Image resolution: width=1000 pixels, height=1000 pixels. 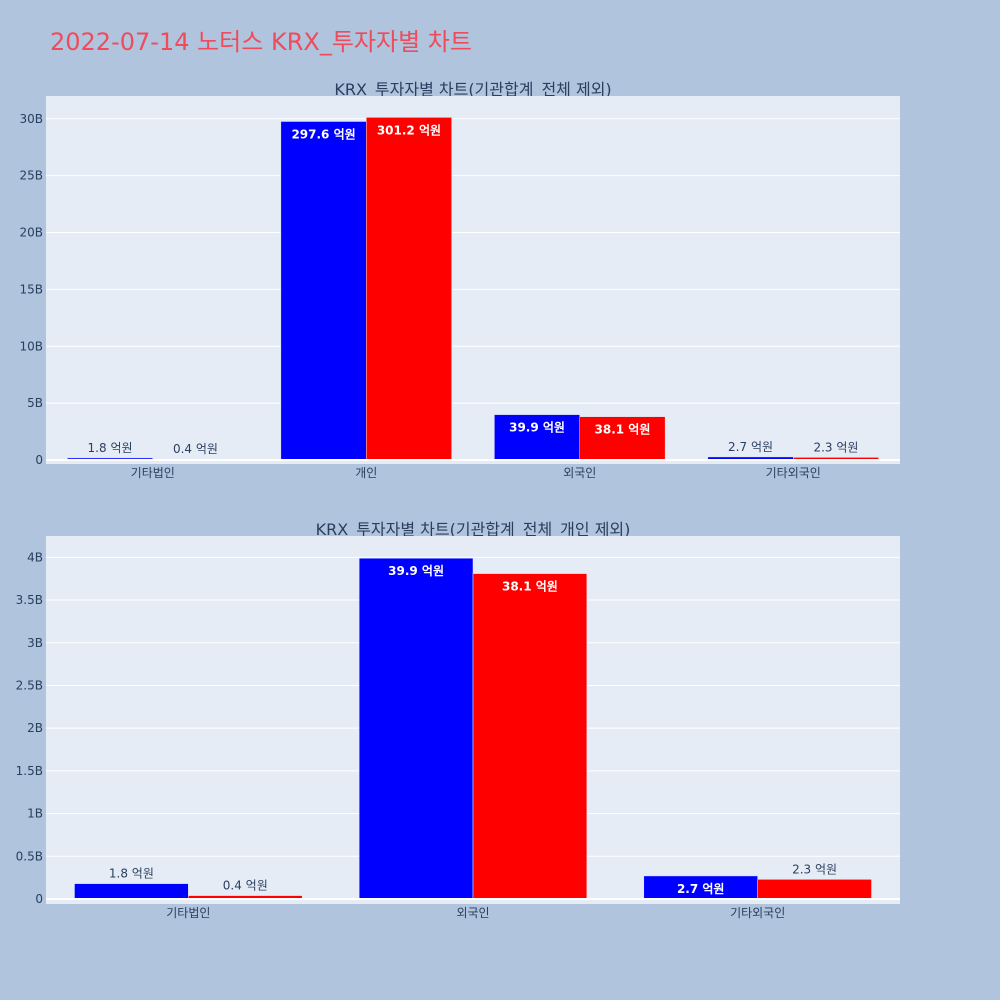 I want to click on y-tick-label: 1.5B, so click(x=29, y=771).